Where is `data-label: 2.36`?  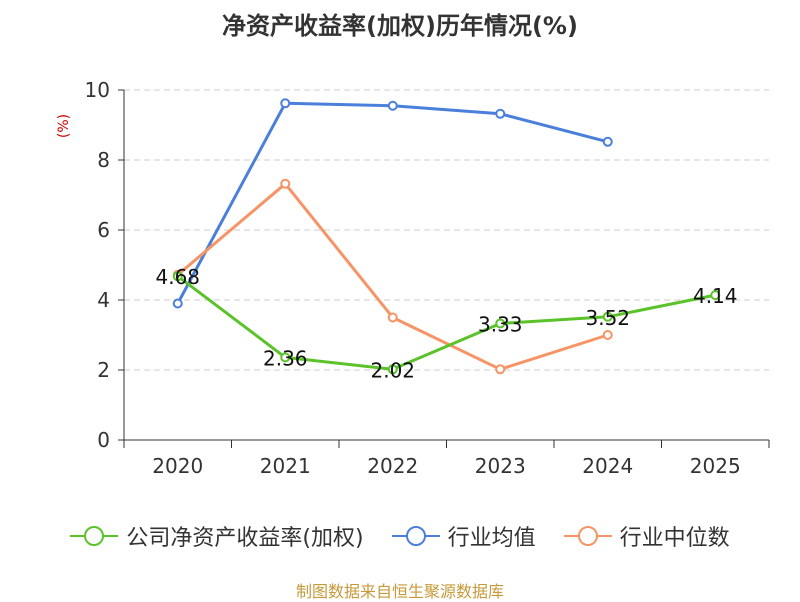
data-label: 2.36 is located at coordinates (285, 358).